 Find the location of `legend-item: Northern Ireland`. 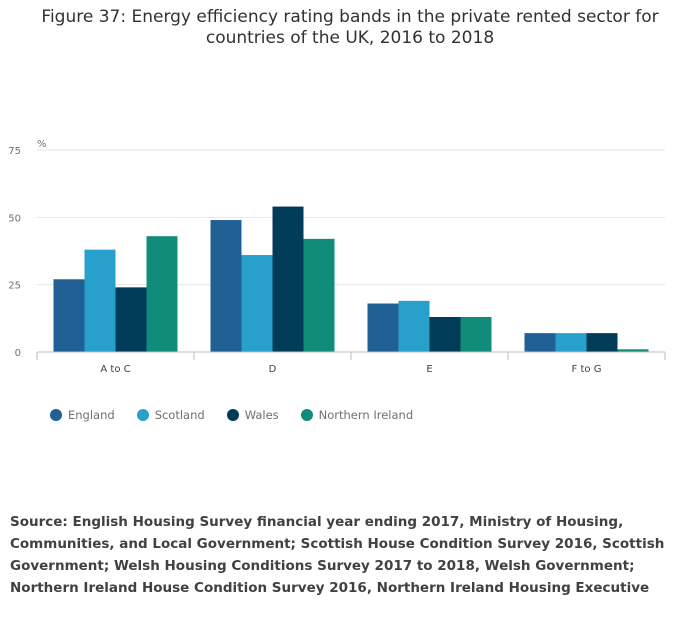

legend-item: Northern Ireland is located at coordinates (357, 415).